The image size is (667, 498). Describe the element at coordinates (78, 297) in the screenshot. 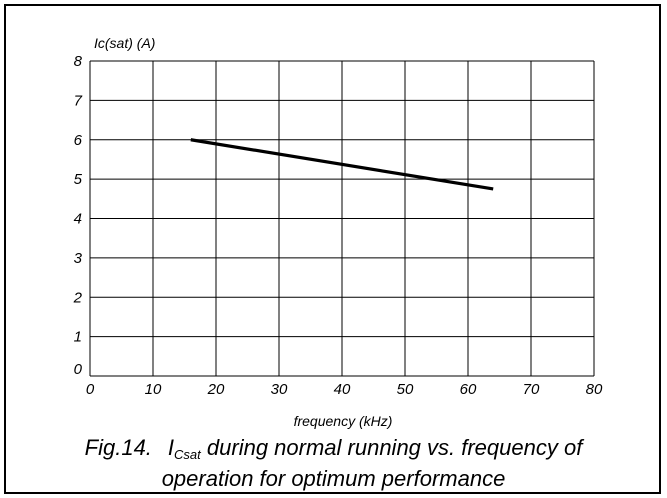

I see `y-tick-label: 2` at that location.